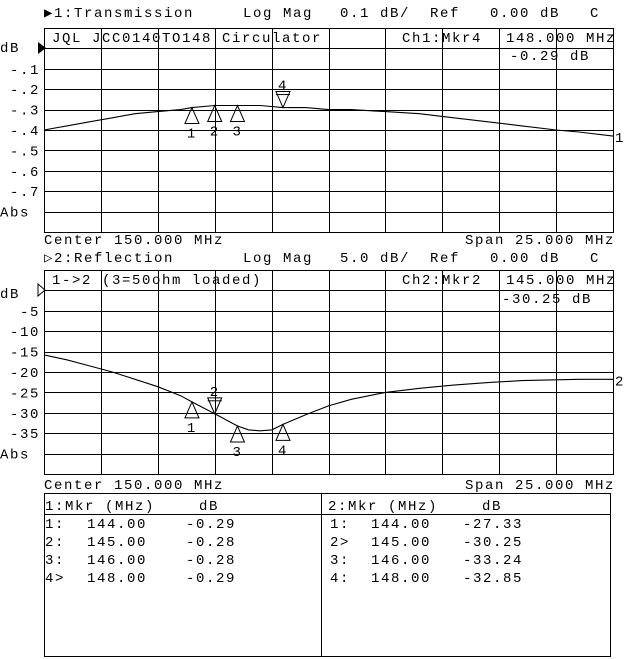 This screenshot has width=640, height=659. What do you see at coordinates (328, 393) in the screenshot?
I see `measurement-trace` at bounding box center [328, 393].